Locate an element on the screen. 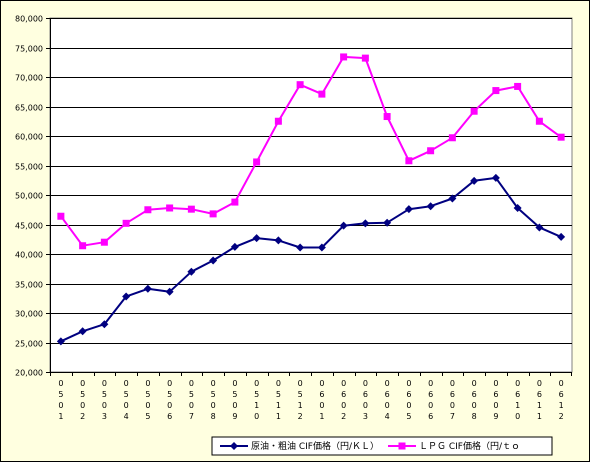 Image resolution: width=590 pixels, height=462 pixels. legend-box is located at coordinates (382, 446).